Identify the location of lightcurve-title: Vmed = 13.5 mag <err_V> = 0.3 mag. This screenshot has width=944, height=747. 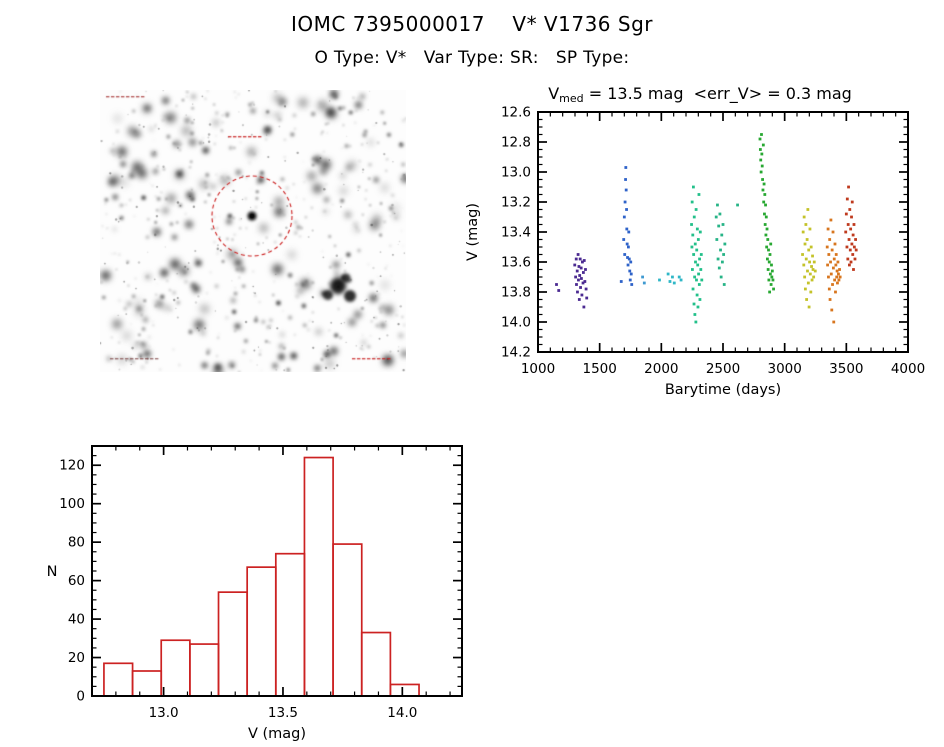
(700, 94).